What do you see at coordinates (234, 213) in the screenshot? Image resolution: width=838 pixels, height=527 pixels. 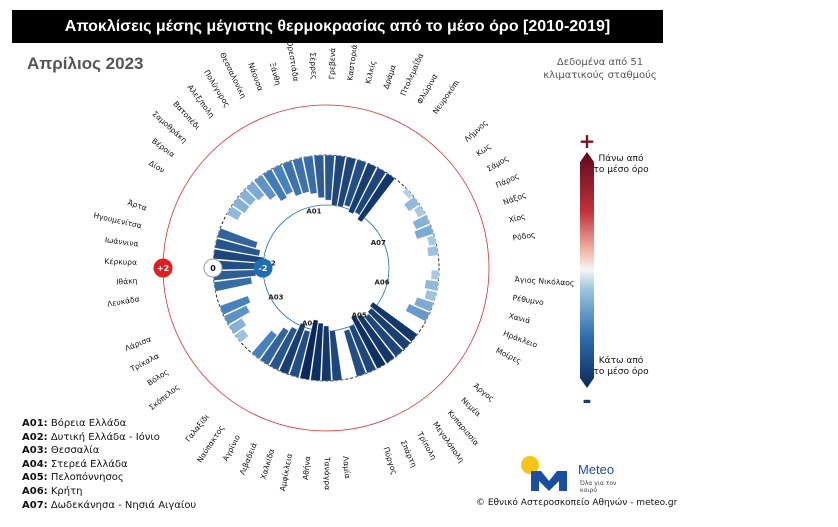 I see `bar-Δίον` at bounding box center [234, 213].